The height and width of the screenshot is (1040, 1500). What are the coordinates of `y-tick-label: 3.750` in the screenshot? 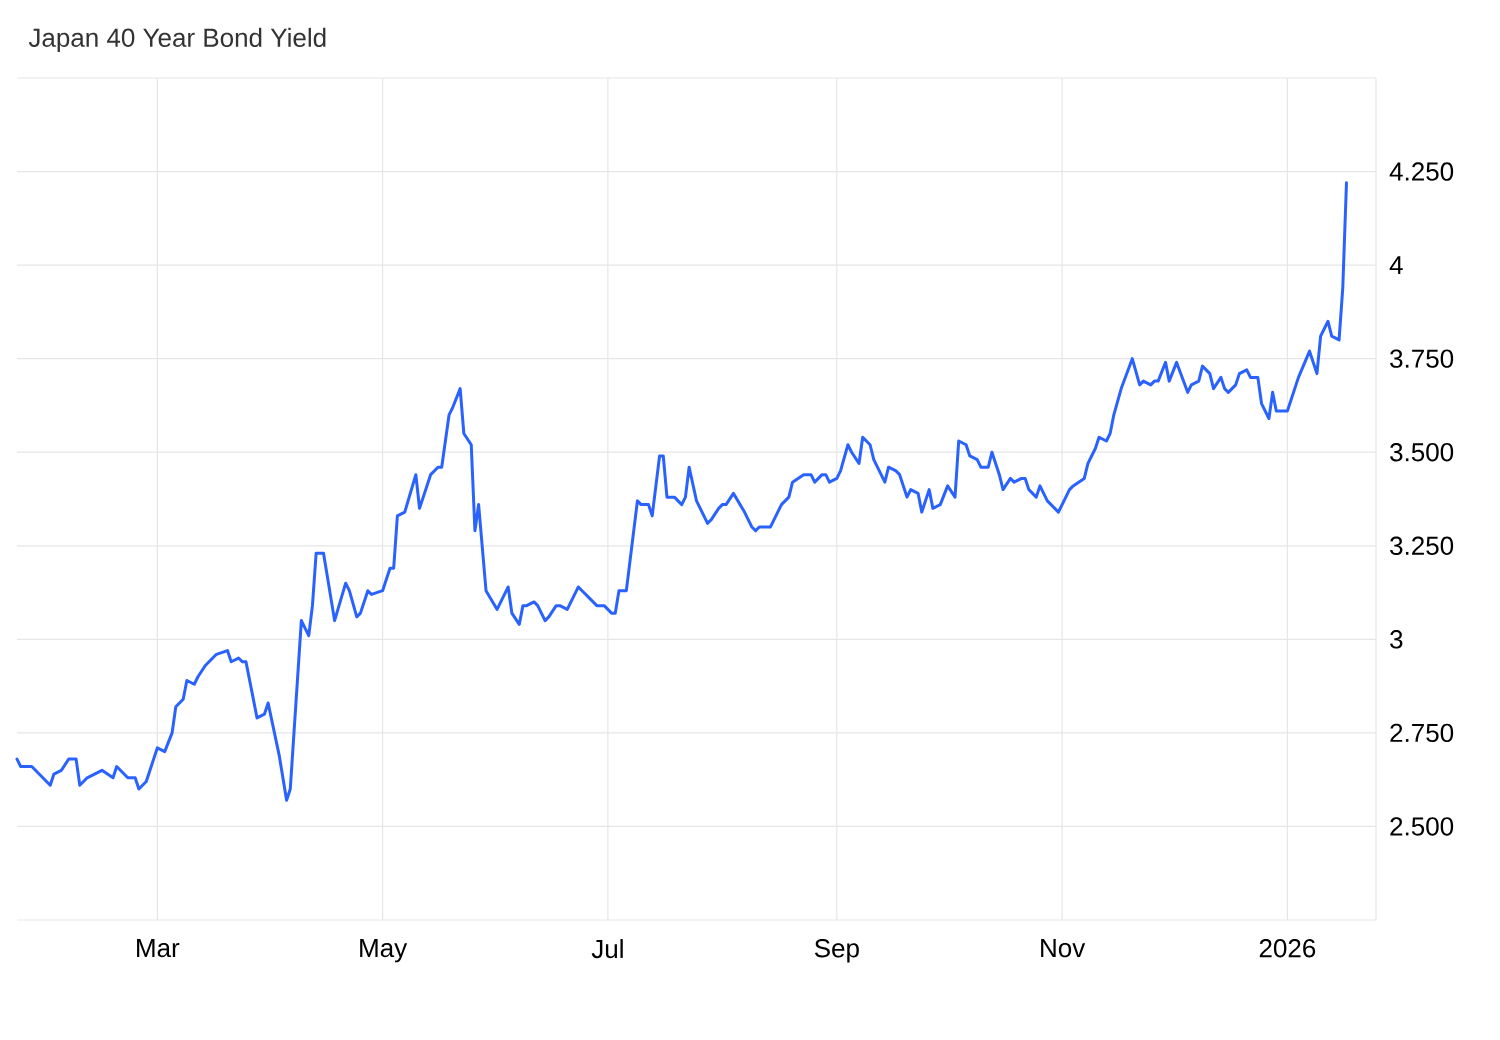 It's located at (1422, 358).